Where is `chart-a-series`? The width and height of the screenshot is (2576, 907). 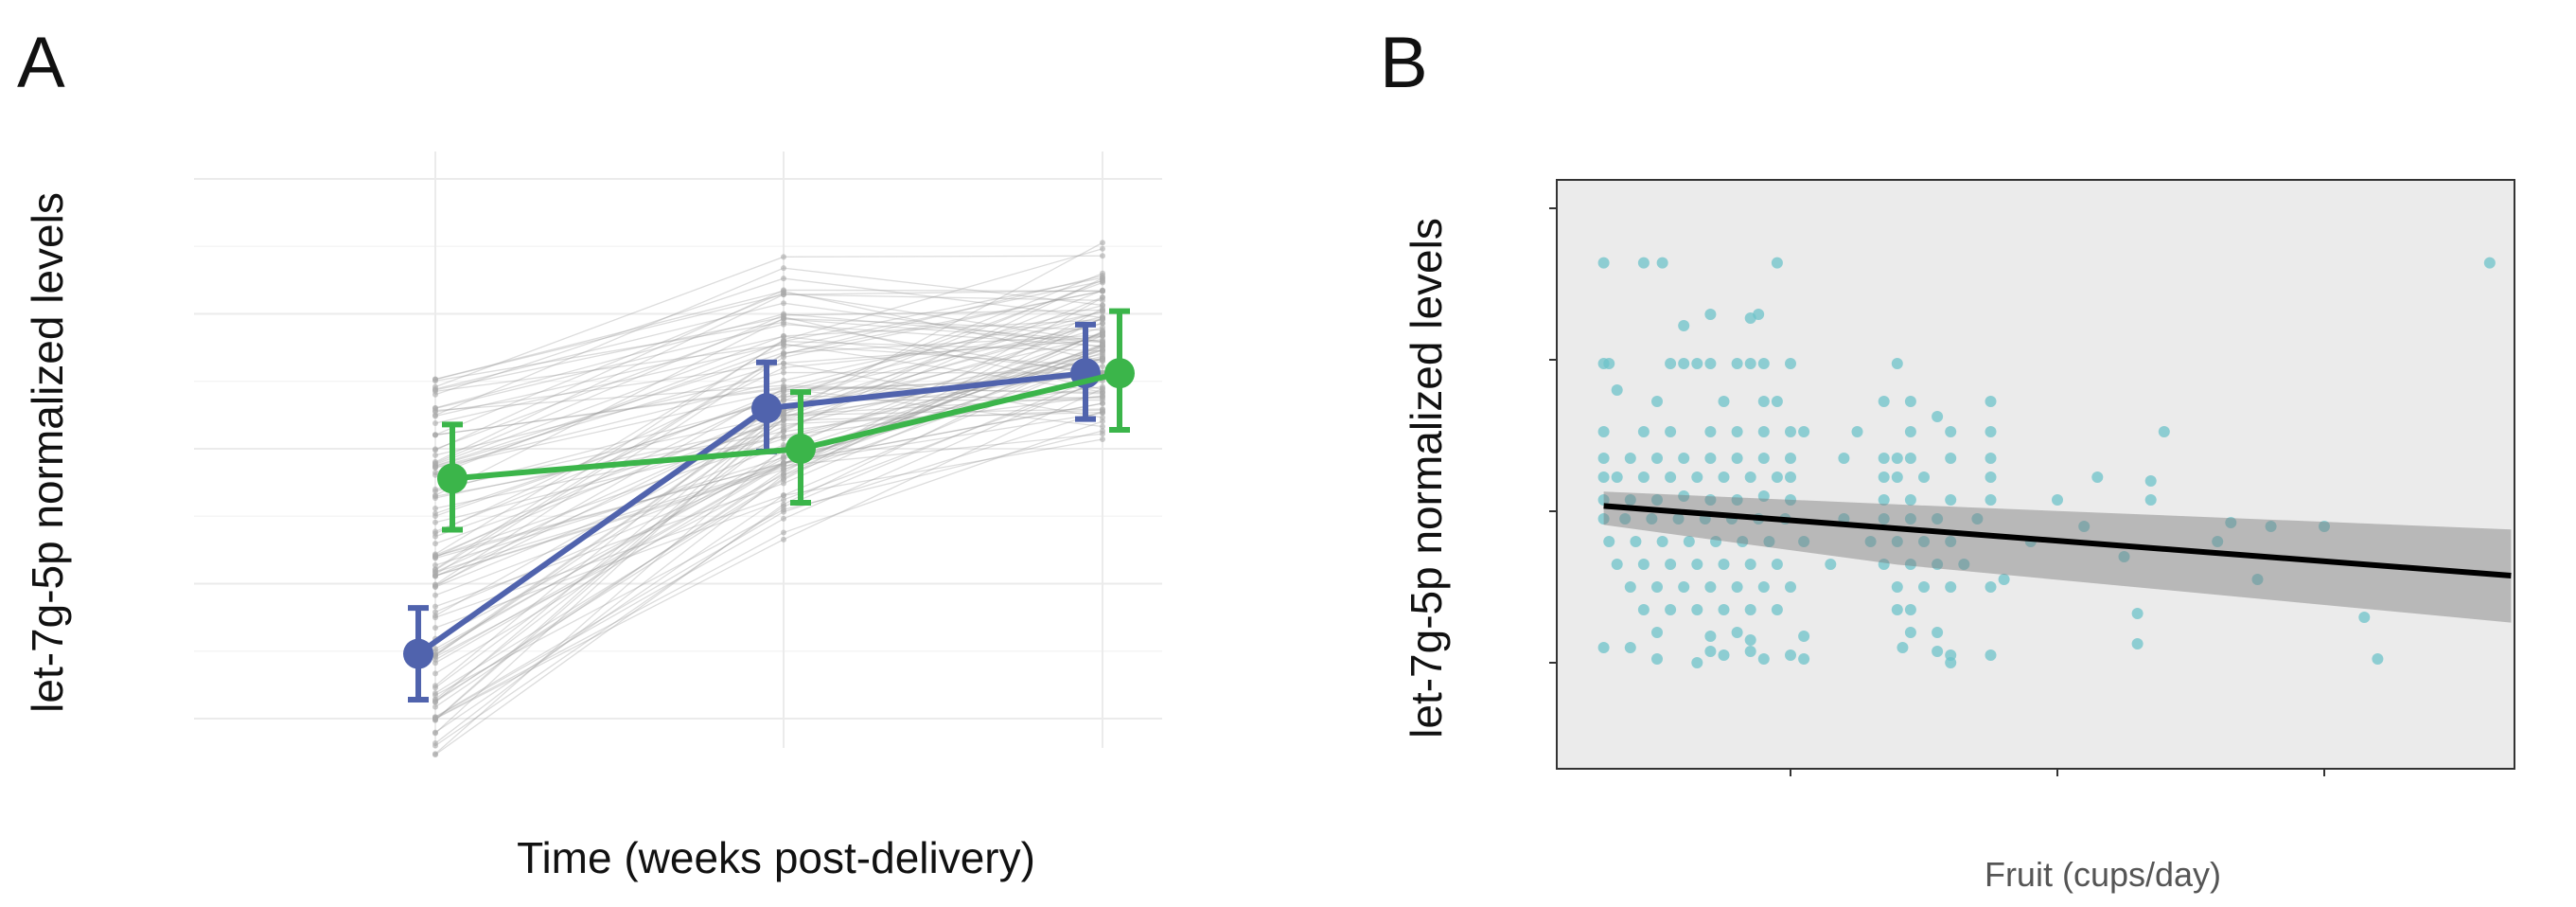 chart-a-series is located at coordinates (769, 505).